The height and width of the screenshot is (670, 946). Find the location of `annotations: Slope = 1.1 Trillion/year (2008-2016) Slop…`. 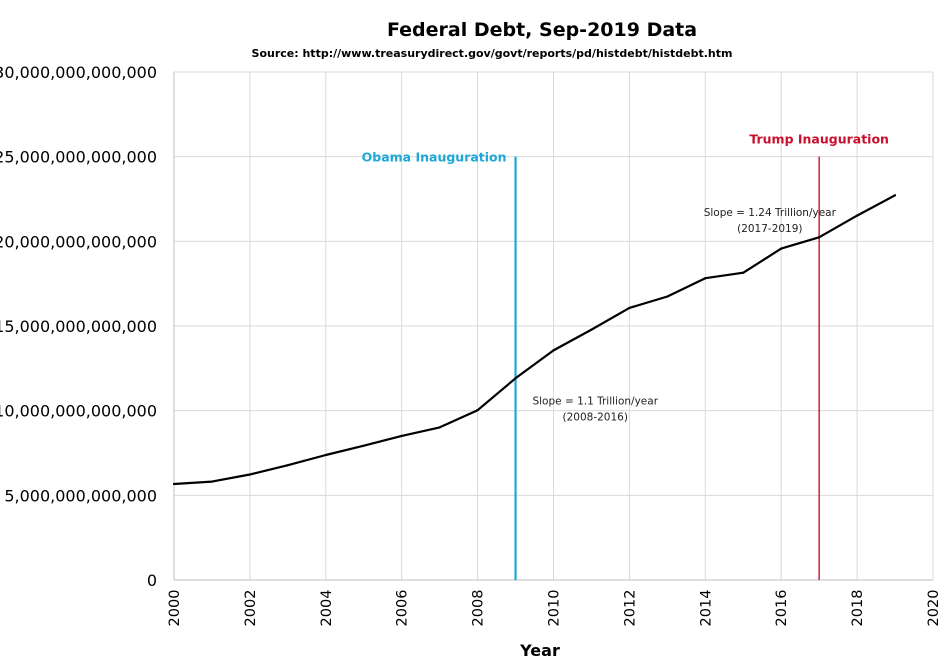

annotations: Slope = 1.1 Trillion/year (2008-2016) Slop… is located at coordinates (684, 315).